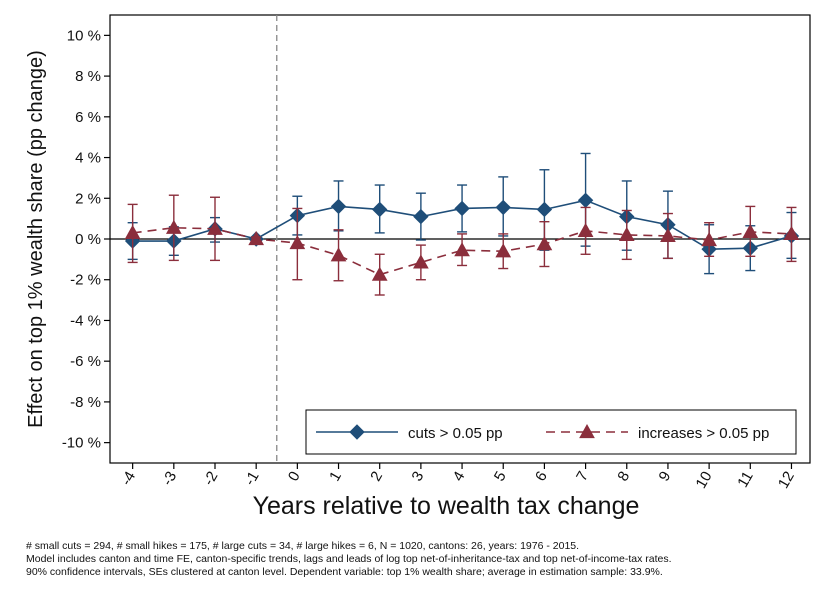 Image resolution: width=825 pixels, height=600 pixels. Describe the element at coordinates (128, 479) in the screenshot. I see `x-tick-label: -4` at that location.